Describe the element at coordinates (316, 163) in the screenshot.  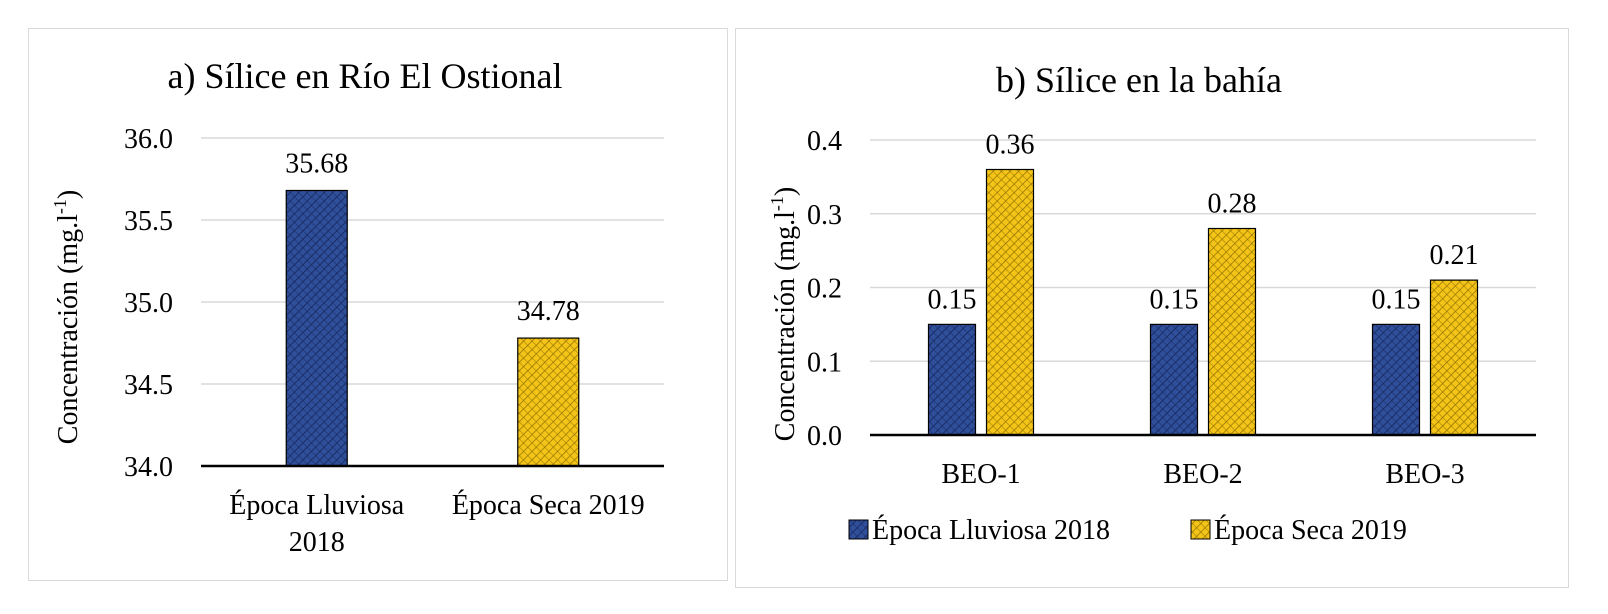
I see `data-label: 35.68` at that location.